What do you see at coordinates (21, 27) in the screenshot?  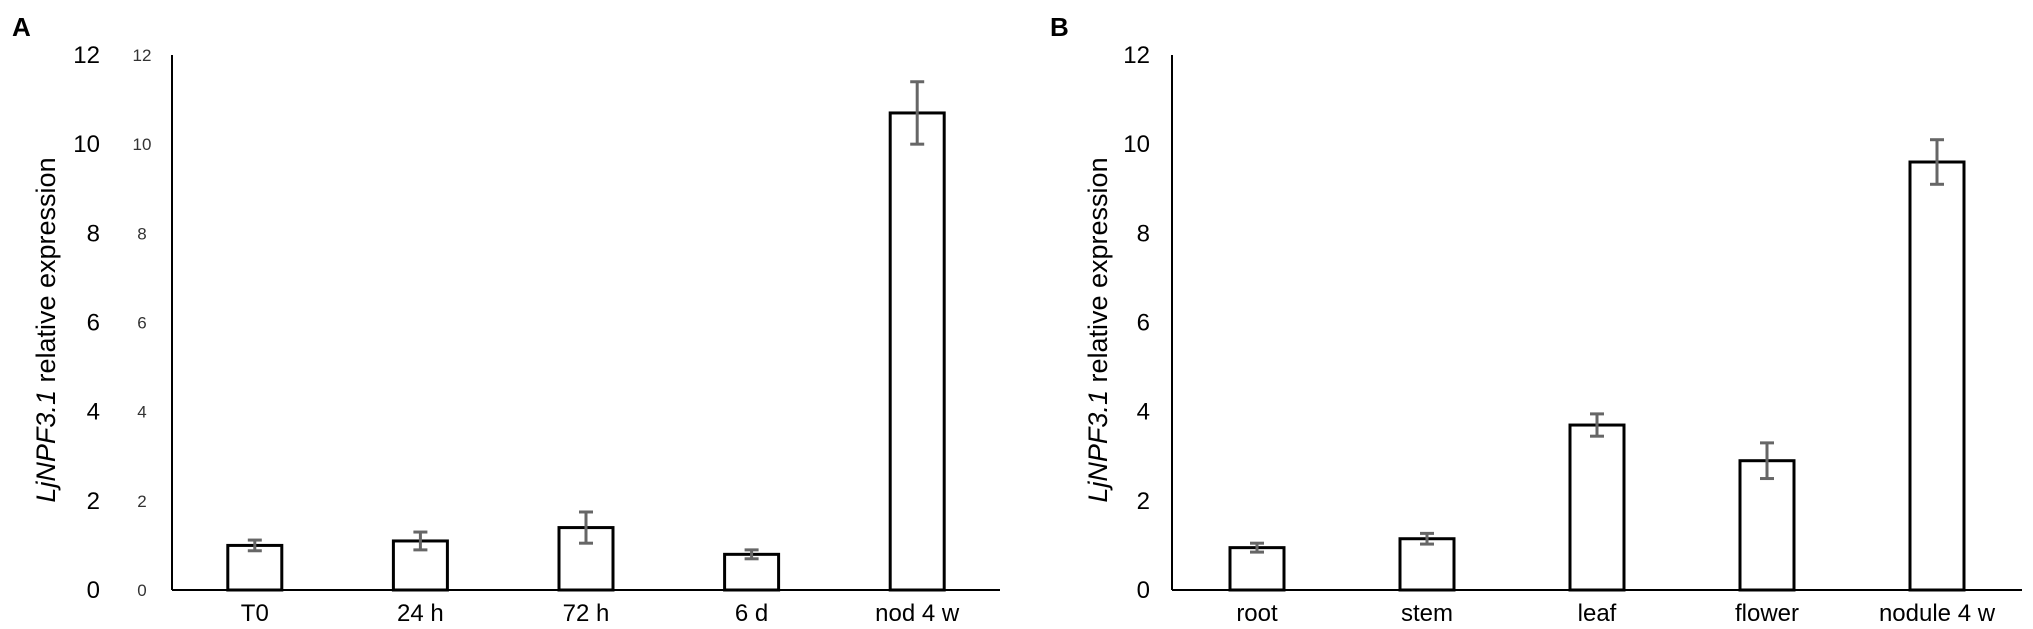 I see `panel-label-a: A` at bounding box center [21, 27].